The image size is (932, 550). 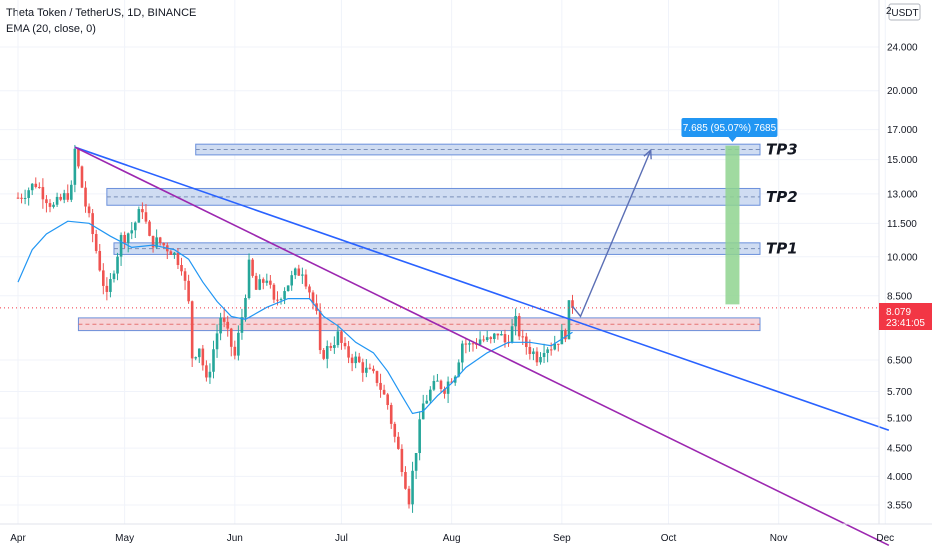 I want to click on price-tick-label: 11.500, so click(x=902, y=224).